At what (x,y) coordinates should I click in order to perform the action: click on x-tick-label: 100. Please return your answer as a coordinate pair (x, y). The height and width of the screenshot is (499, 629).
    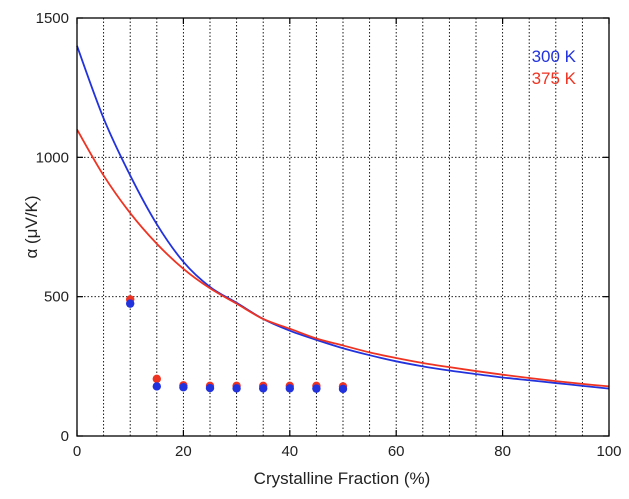
    Looking at the image, I should click on (608, 451).